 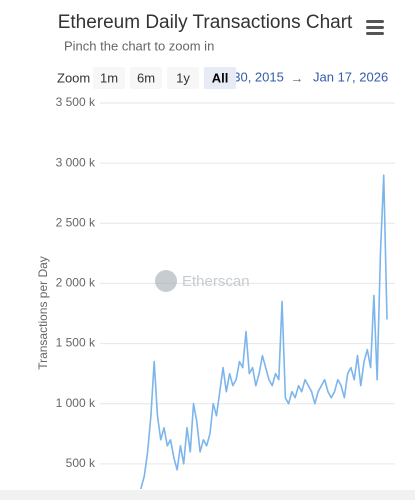 I want to click on zoom-button-label: 6m, so click(x=146, y=77).